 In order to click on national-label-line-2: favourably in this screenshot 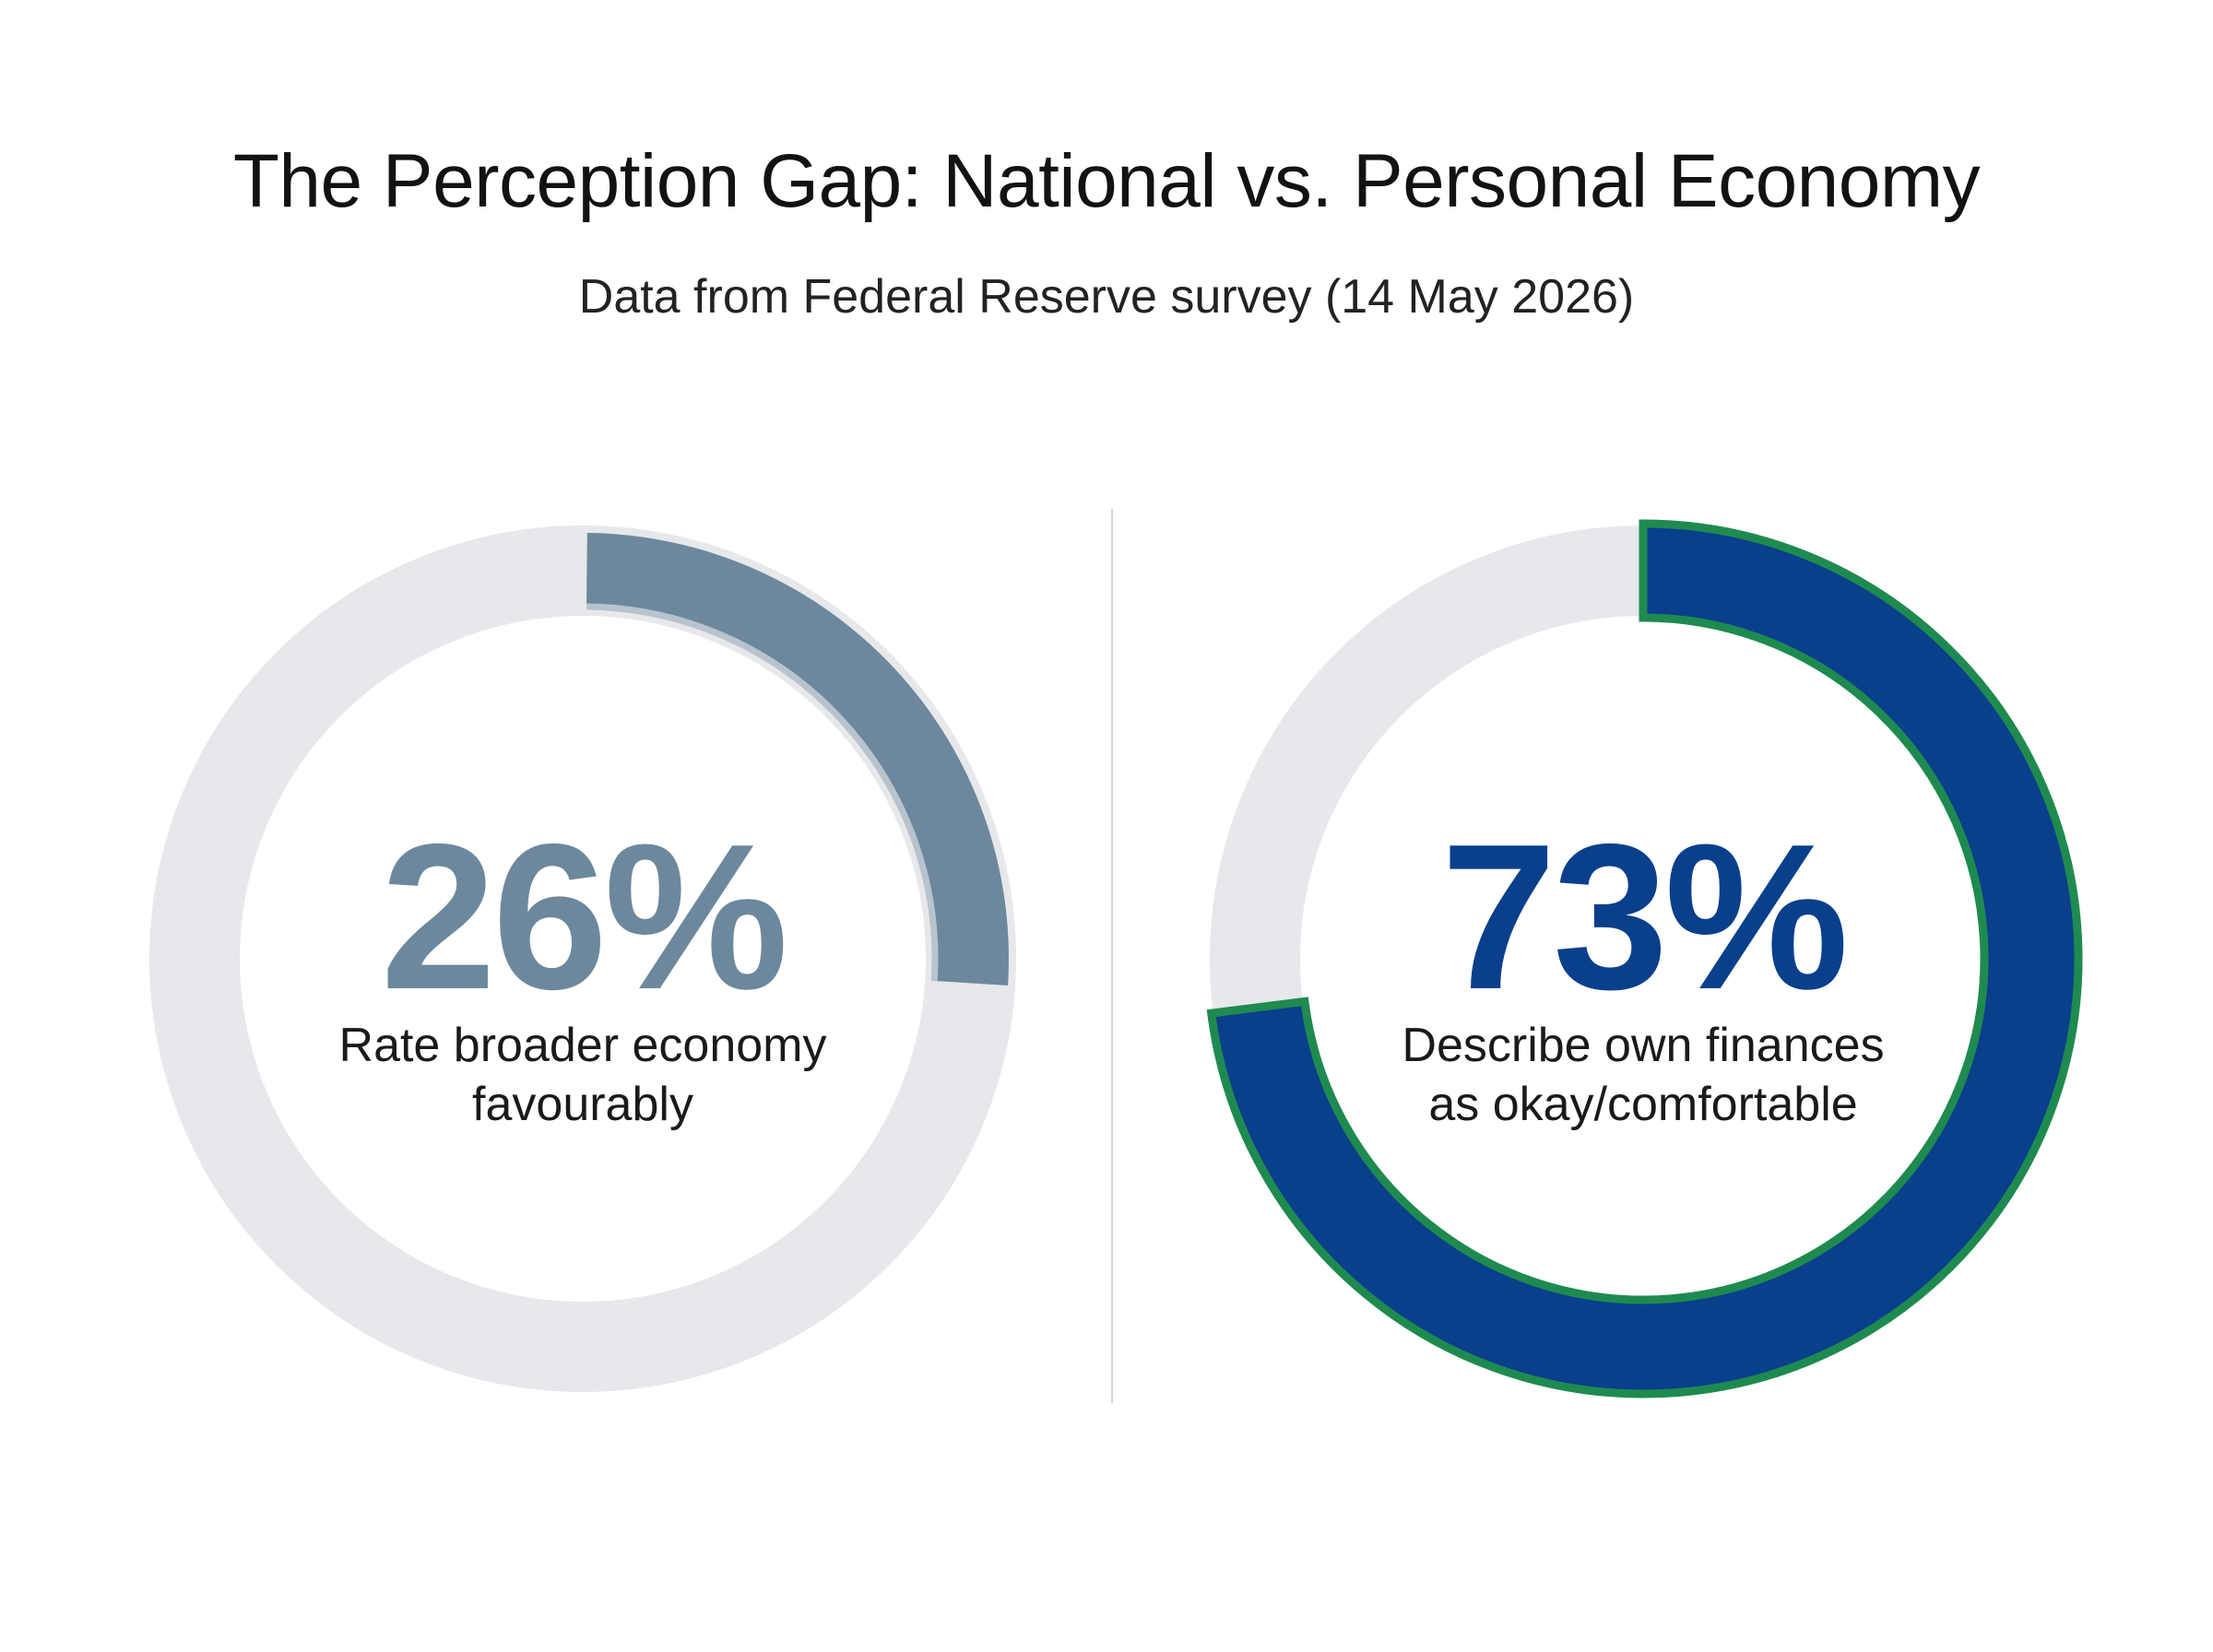, I will do `click(582, 1104)`.